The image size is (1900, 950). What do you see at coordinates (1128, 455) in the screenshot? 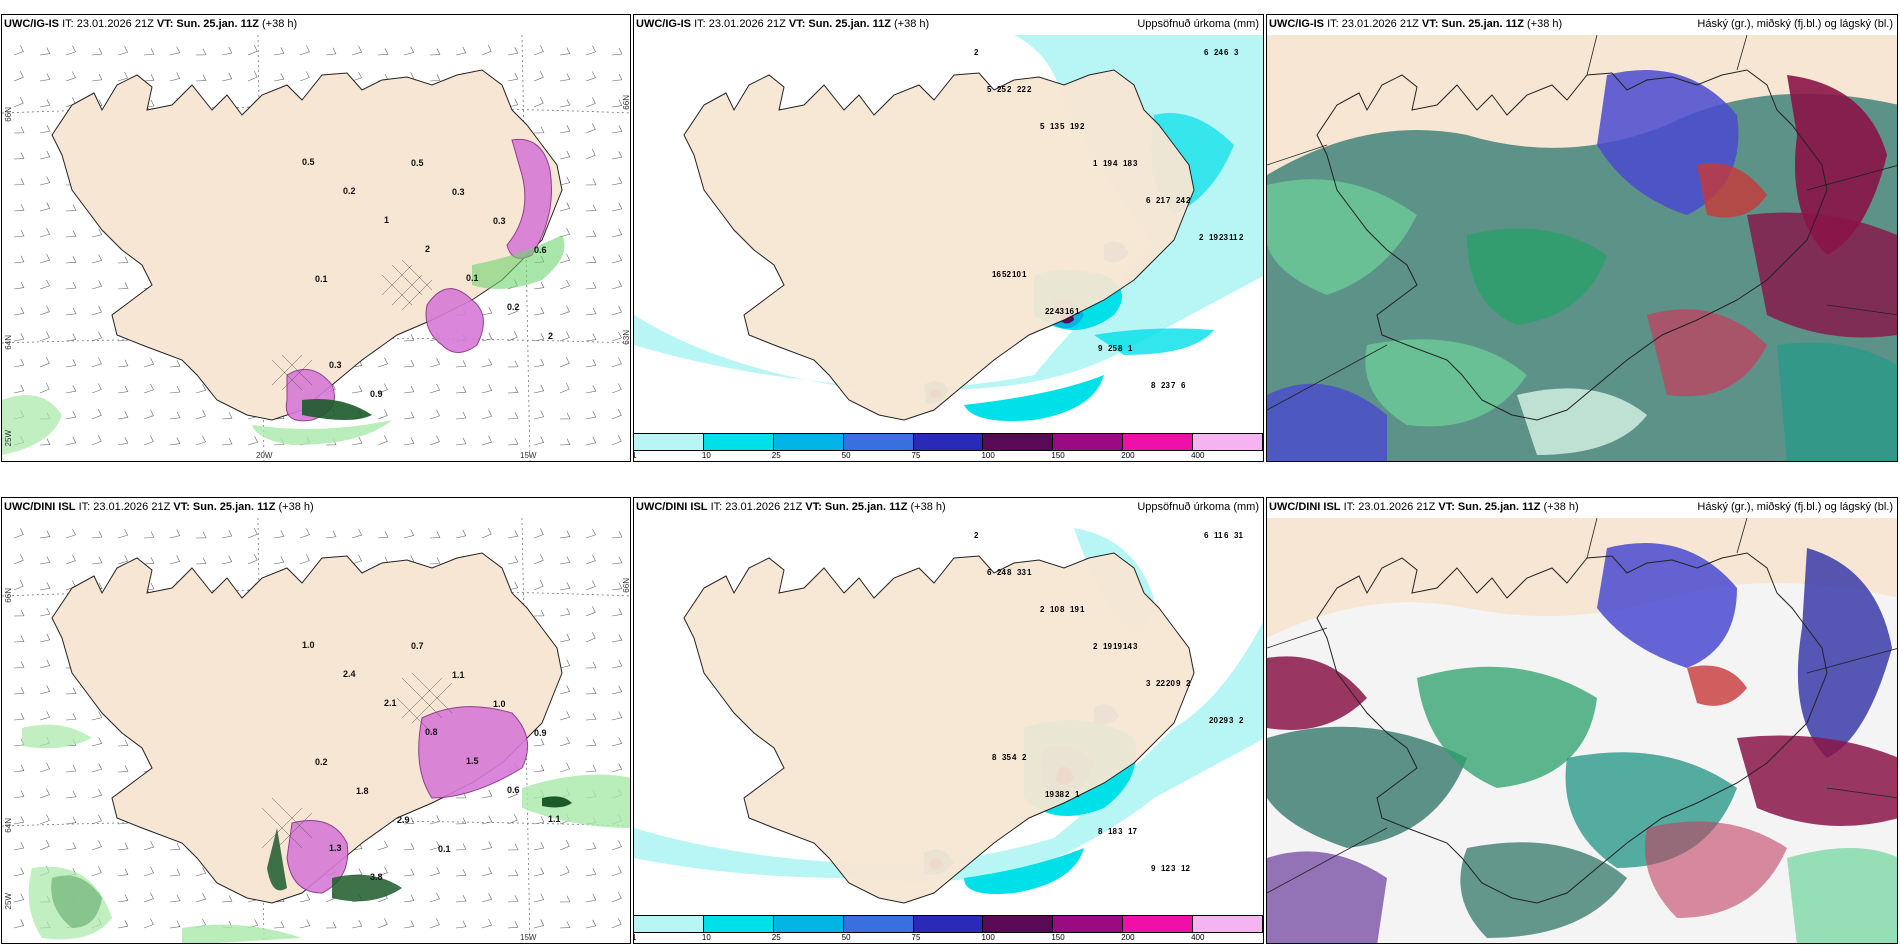
I see `colorbar-tick-label: 200` at bounding box center [1128, 455].